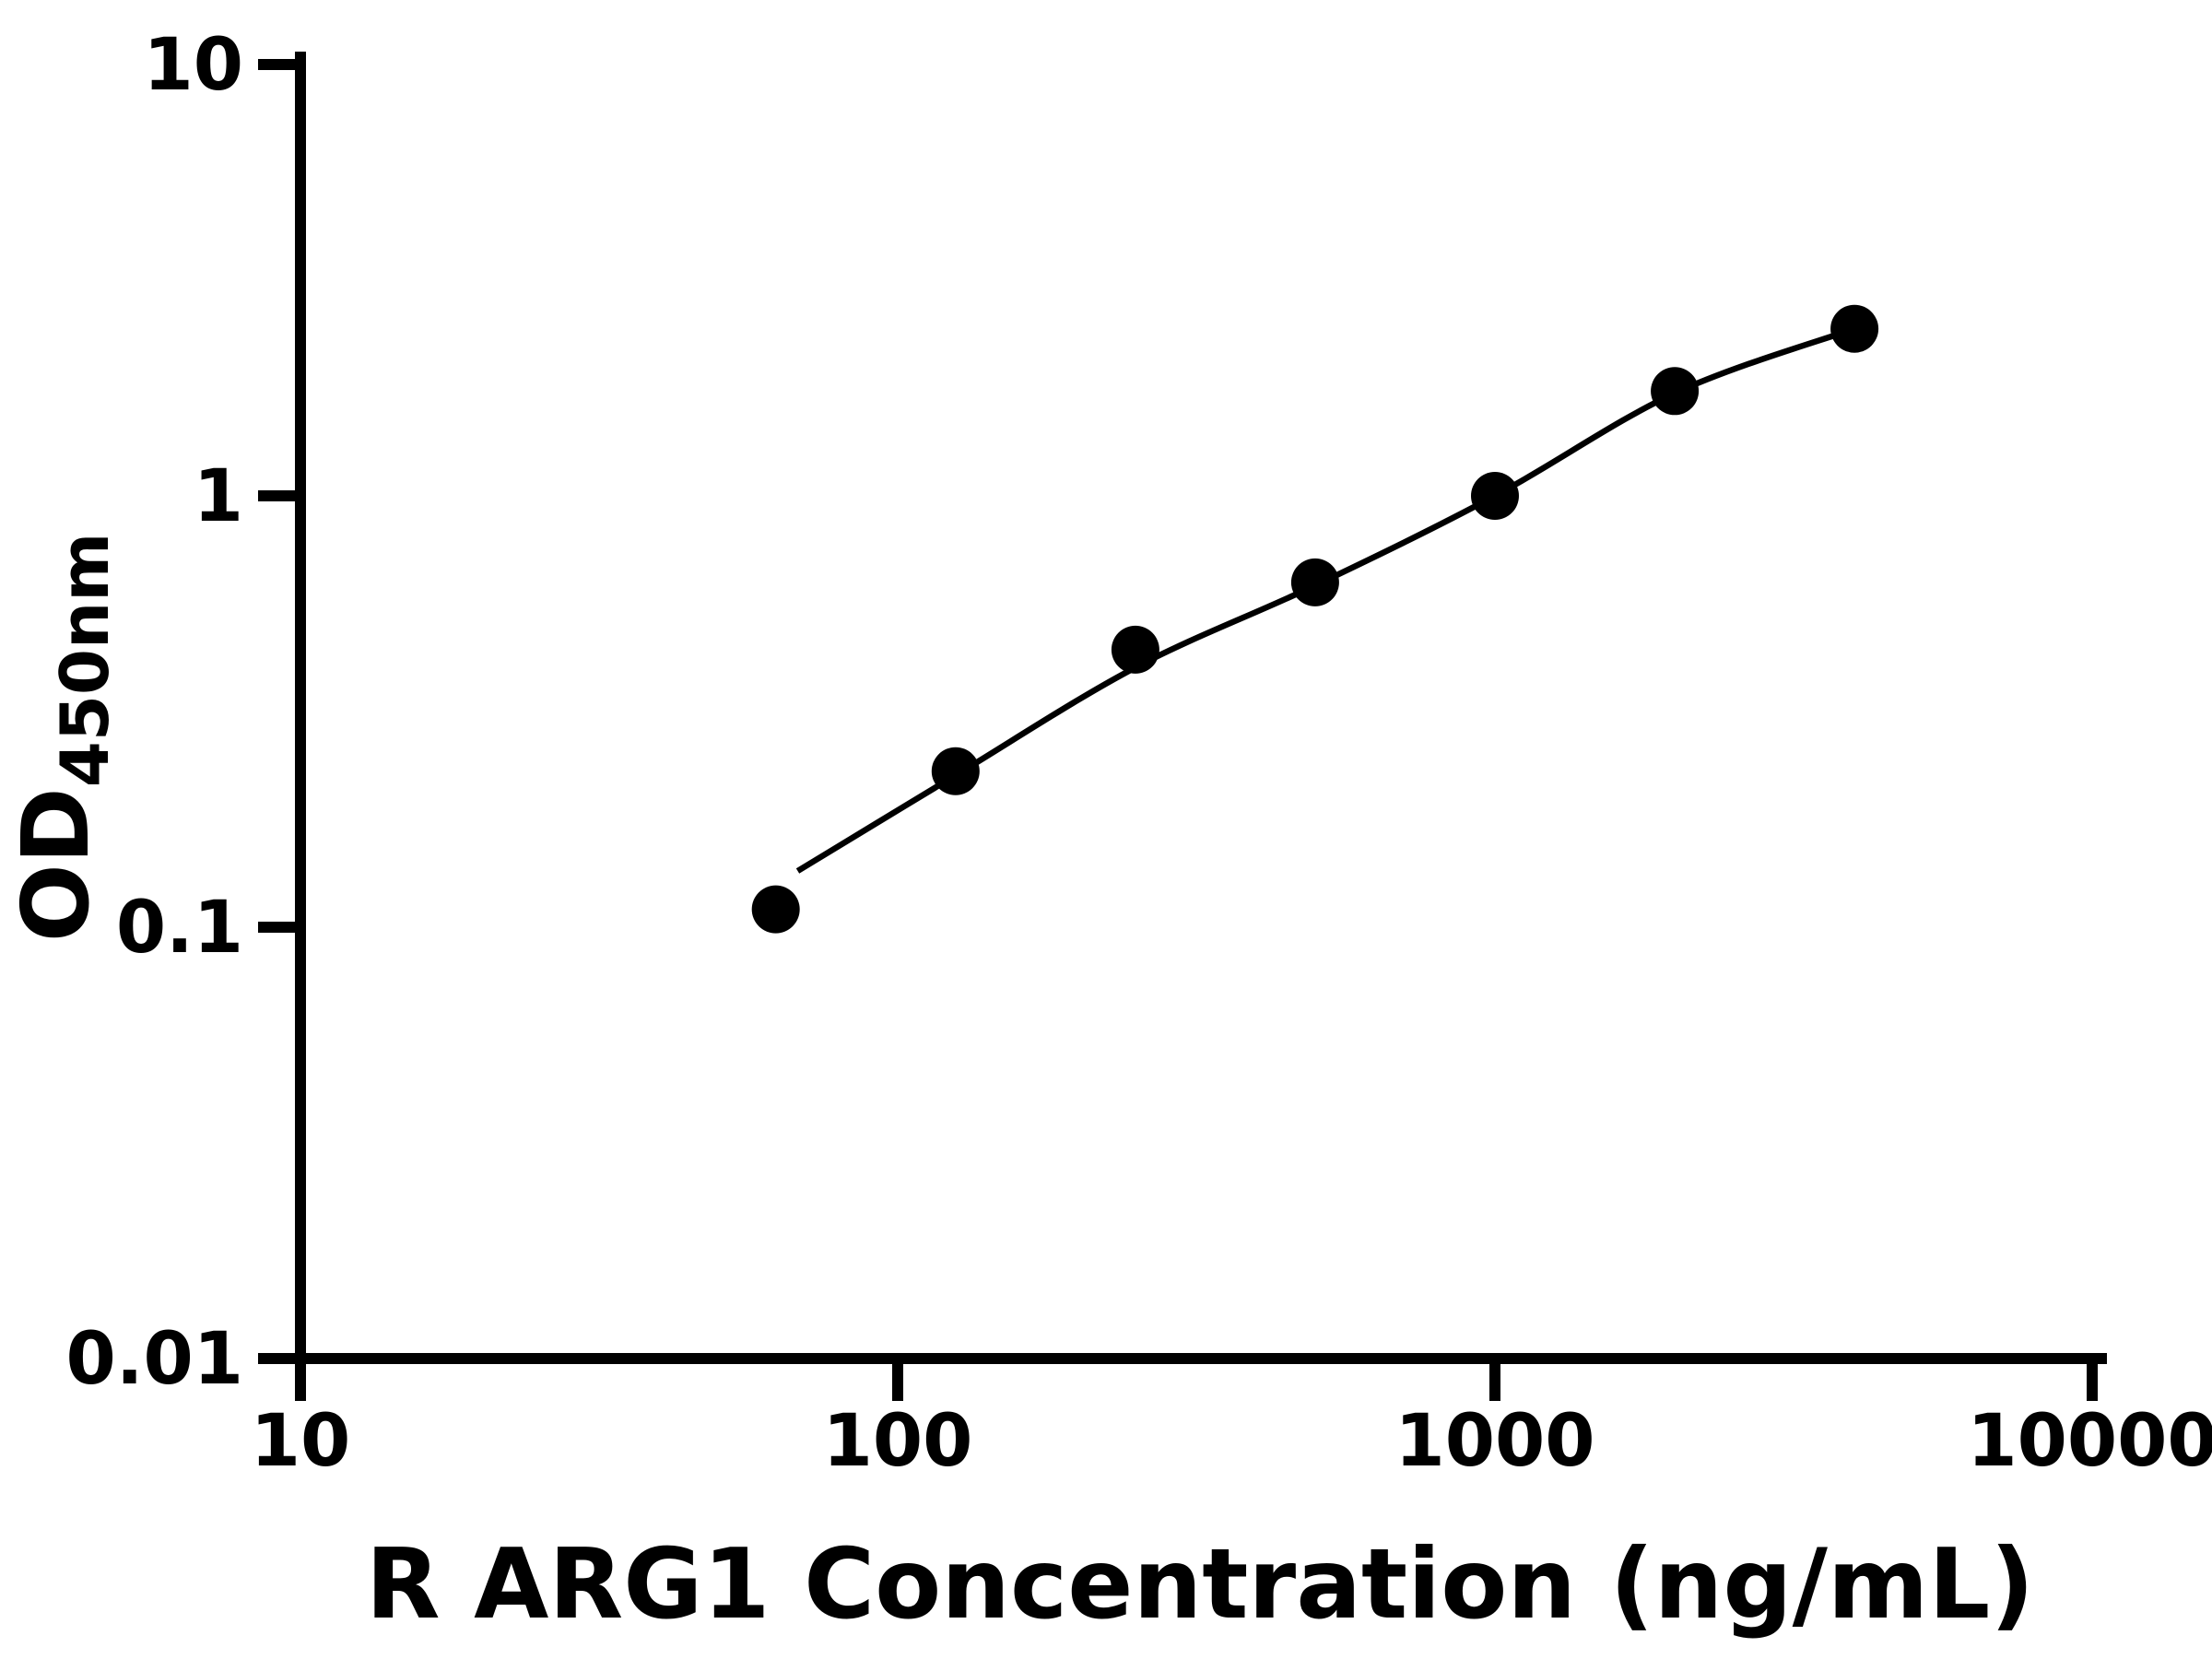 Image resolution: width=2212 pixels, height=1659 pixels. Describe the element at coordinates (898, 1441) in the screenshot. I see `x-tick-label: 100` at that location.